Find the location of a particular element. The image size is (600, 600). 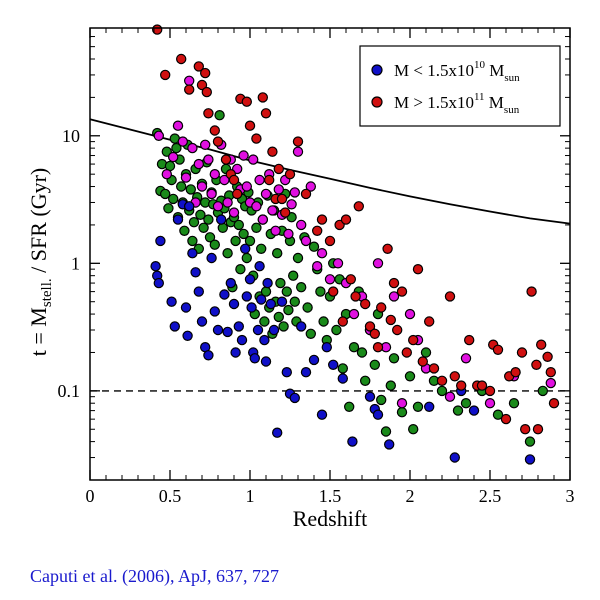

legend-mass: M is located at coordinates (494, 70).